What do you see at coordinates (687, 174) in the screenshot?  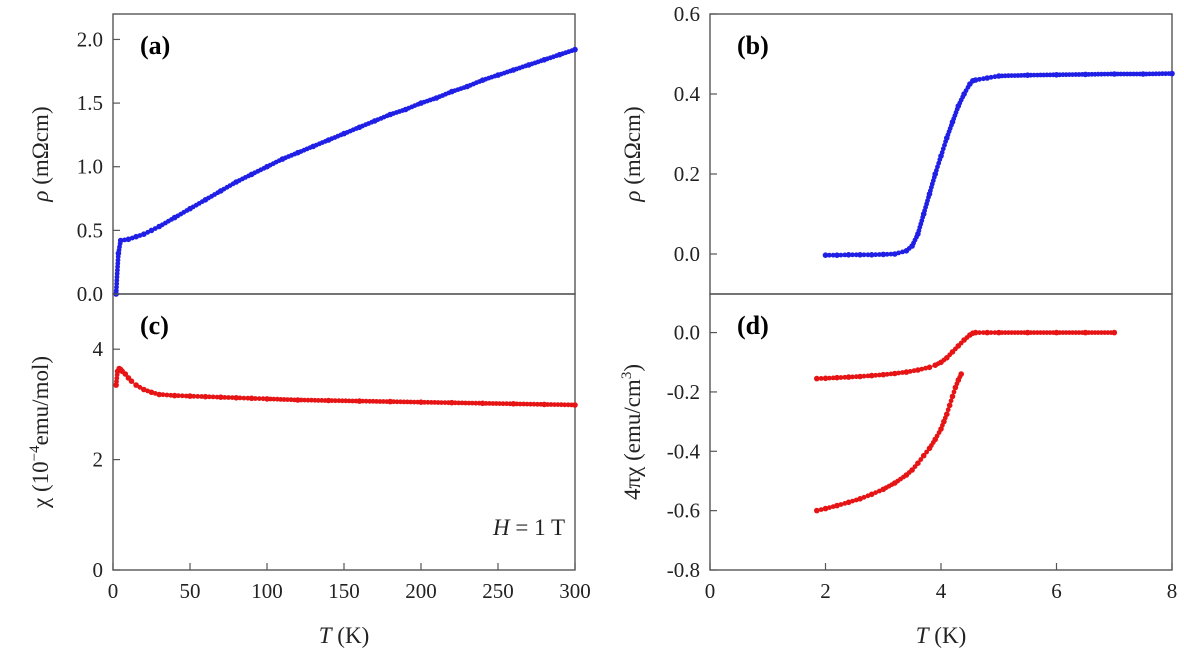 I see `panel-b-ytick-label: 0.2` at bounding box center [687, 174].